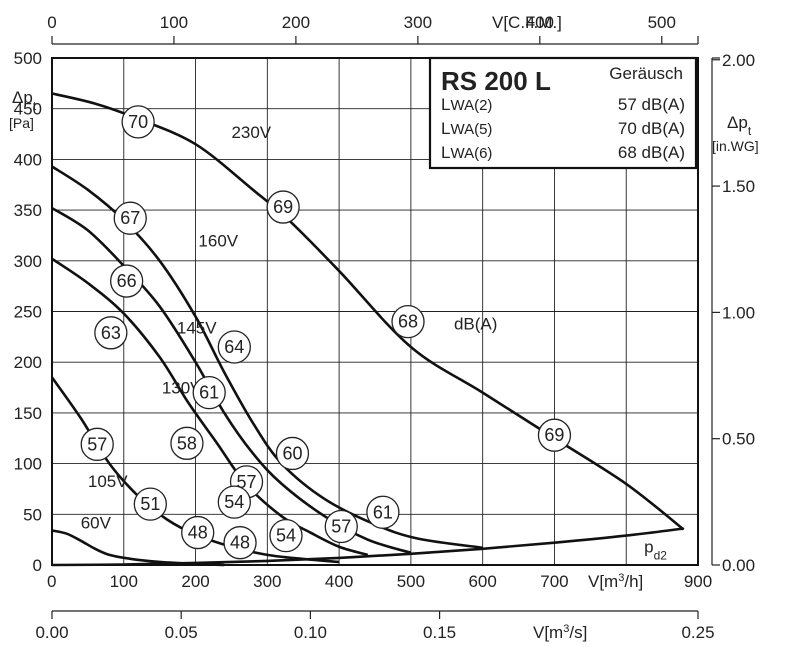  Describe the element at coordinates (51, 22) in the screenshot. I see `top-tick-label: 0` at that location.